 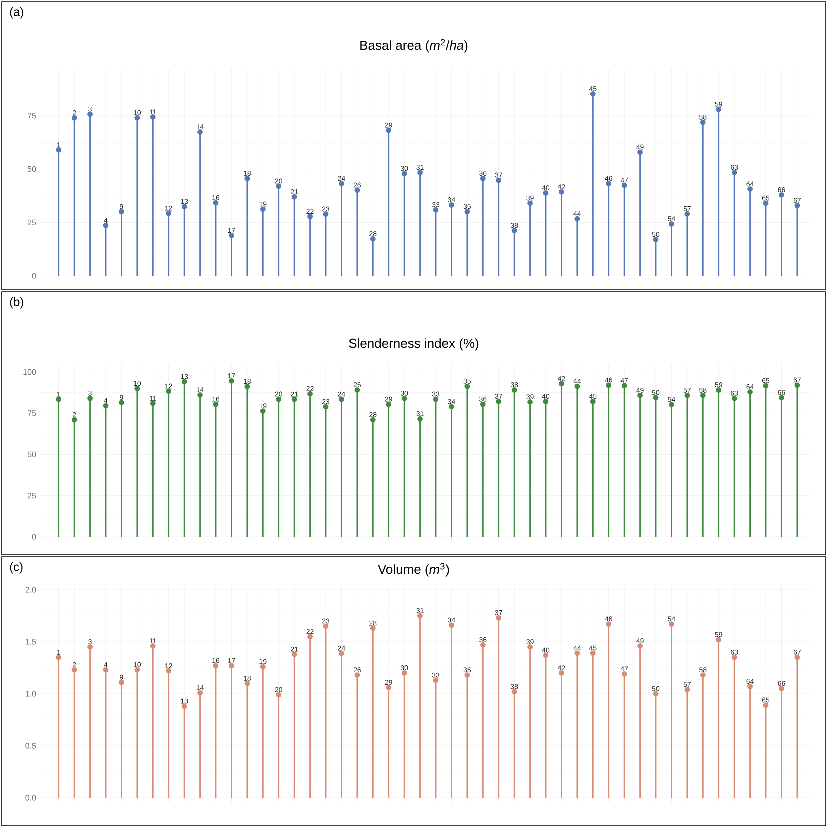 I want to click on y-tick-label: 50, so click(x=32, y=455).